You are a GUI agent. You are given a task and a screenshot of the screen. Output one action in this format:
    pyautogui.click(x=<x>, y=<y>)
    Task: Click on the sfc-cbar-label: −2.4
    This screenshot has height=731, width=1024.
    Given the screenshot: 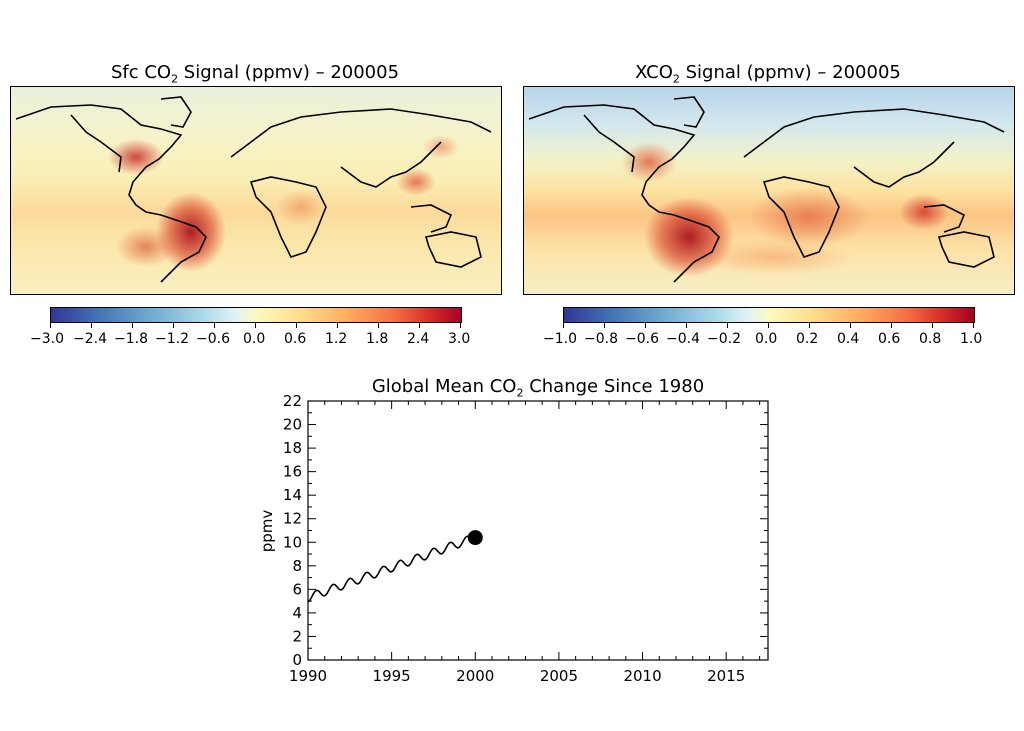 What is the action you would take?
    pyautogui.click(x=90, y=339)
    